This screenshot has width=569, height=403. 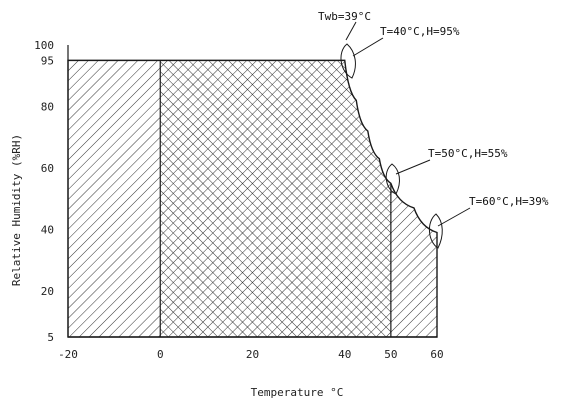 I want to click on region-right-hatch, so click(x=413, y=199).